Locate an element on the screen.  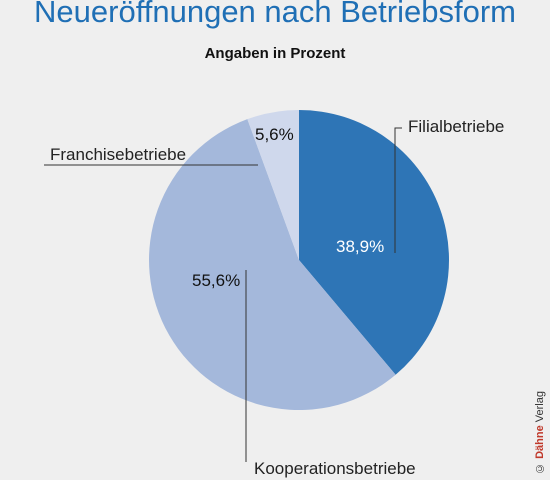
slice-value-kooperationsbetriebe: 55,6% is located at coordinates (216, 280).